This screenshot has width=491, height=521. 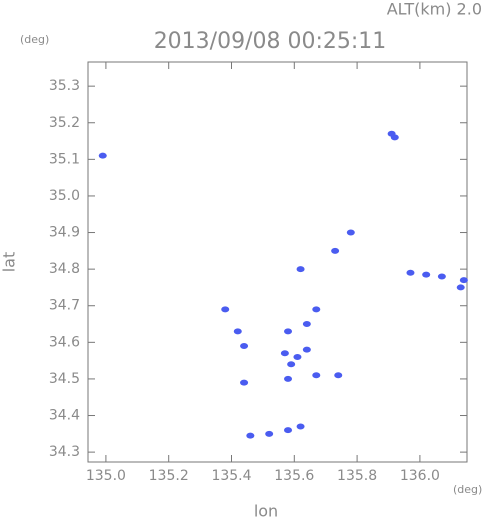 I want to click on y-tick-label: 35.2, so click(x=64, y=123).